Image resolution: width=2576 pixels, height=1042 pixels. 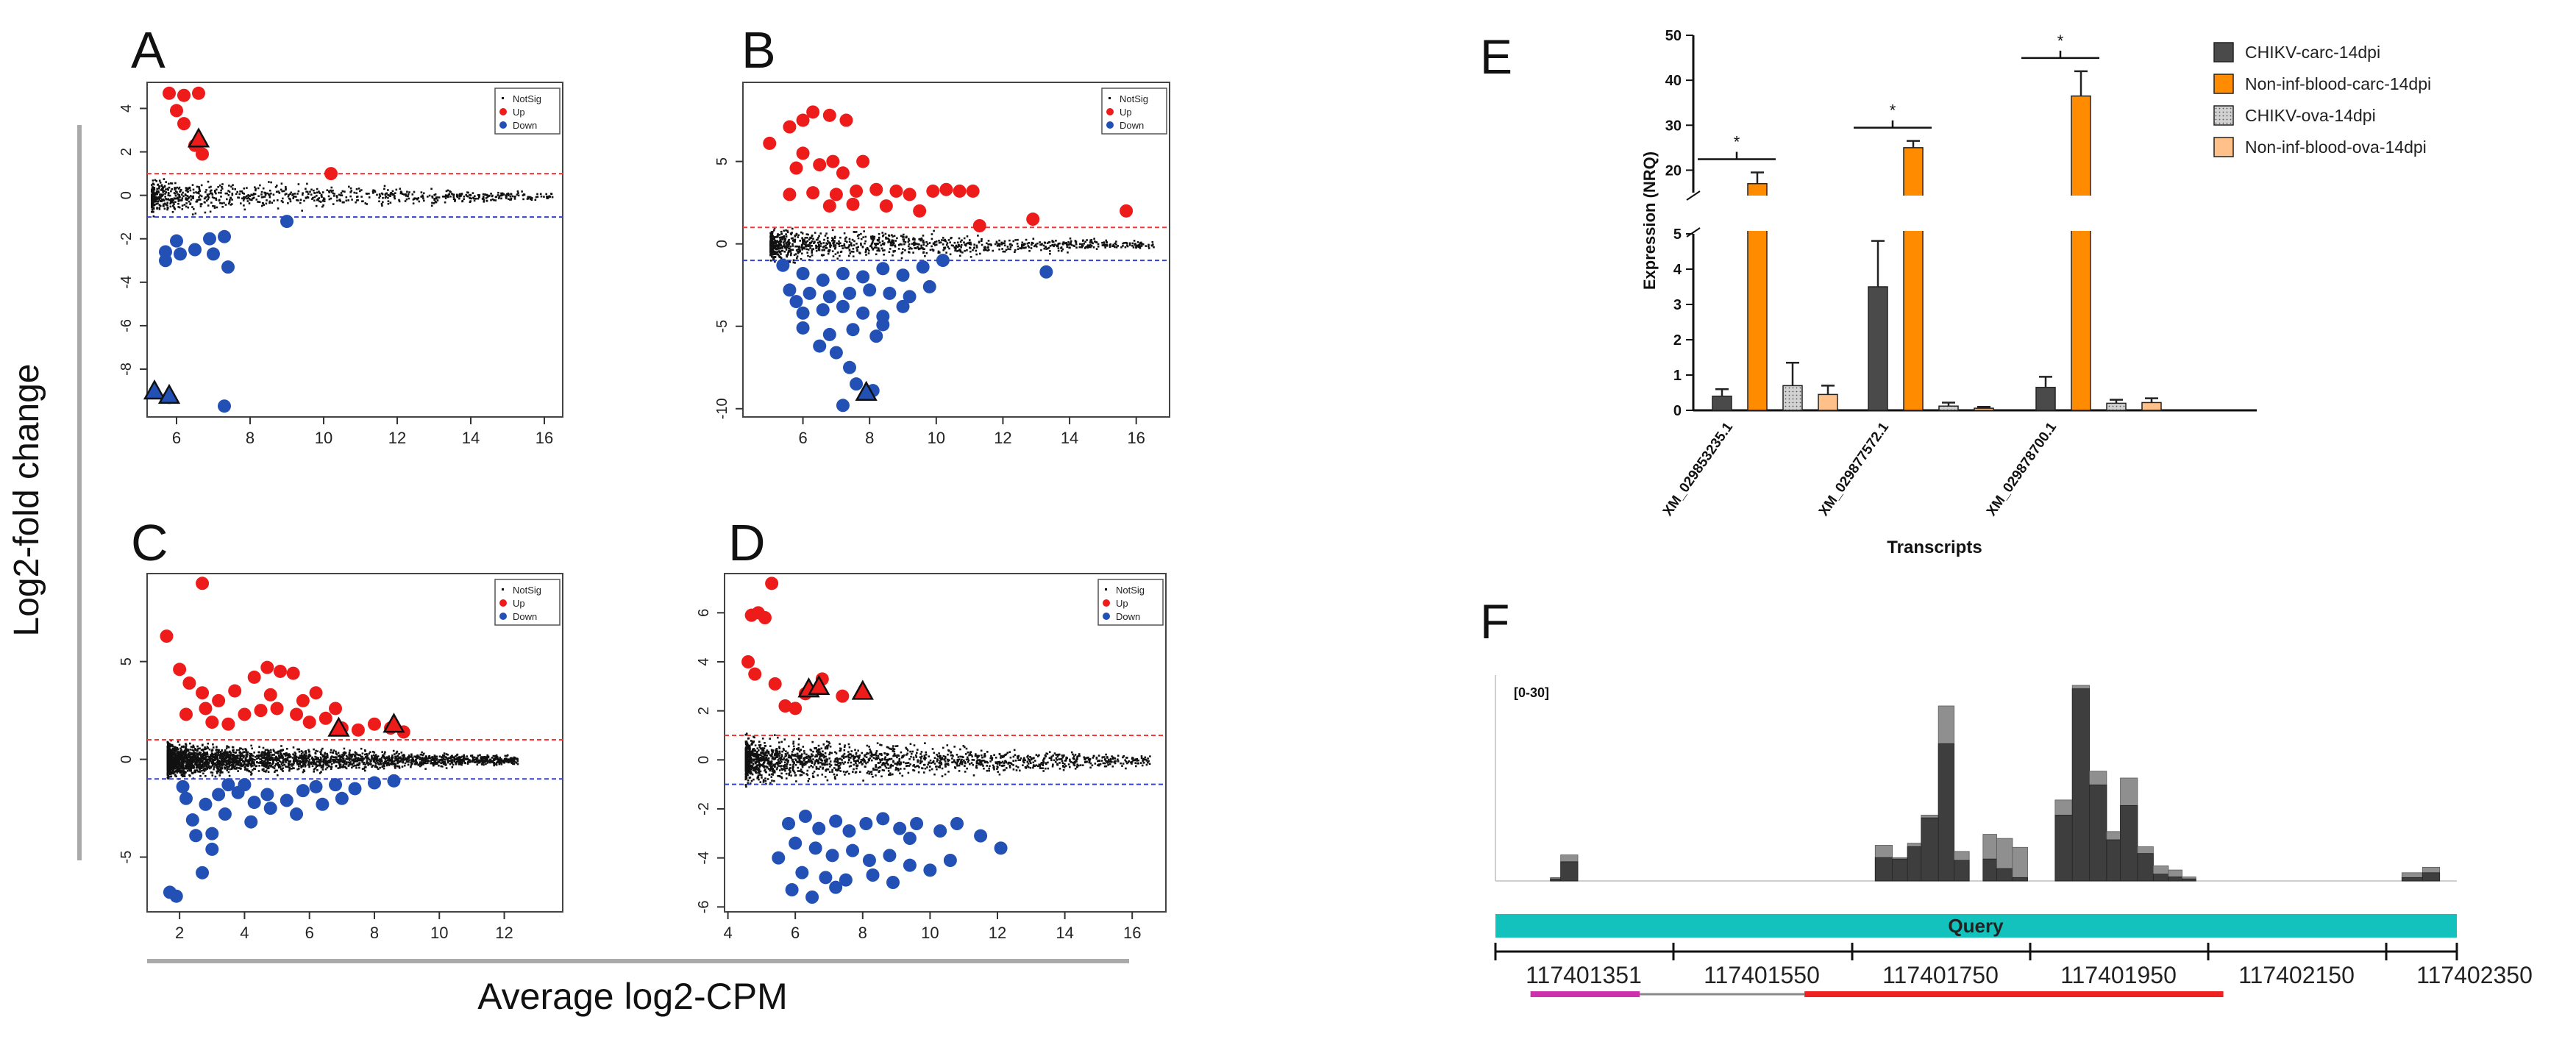 What do you see at coordinates (722, 161) in the screenshot?
I see `y-tick-label: 5` at bounding box center [722, 161].